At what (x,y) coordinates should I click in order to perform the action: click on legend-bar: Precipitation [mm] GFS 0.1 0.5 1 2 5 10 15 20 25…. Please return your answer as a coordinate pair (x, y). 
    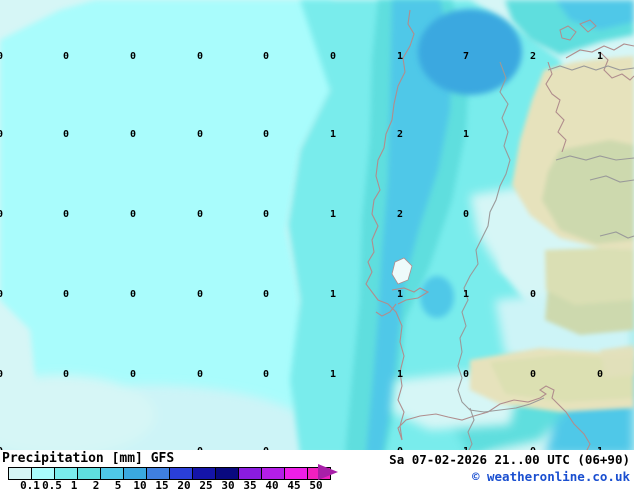
    Looking at the image, I should click on (317, 470).